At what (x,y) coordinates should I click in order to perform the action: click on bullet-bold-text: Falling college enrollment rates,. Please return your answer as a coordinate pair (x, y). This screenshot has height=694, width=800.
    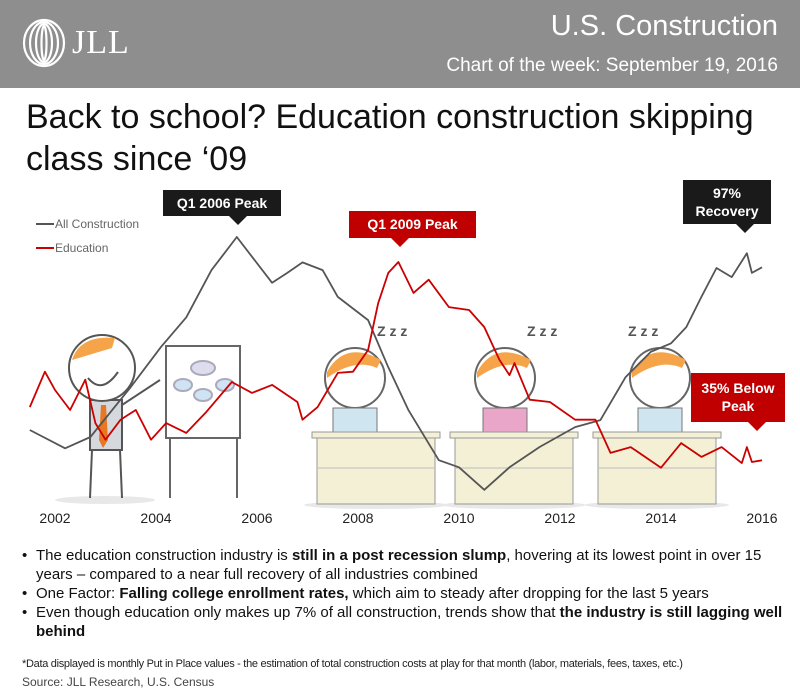
    Looking at the image, I should click on (234, 593).